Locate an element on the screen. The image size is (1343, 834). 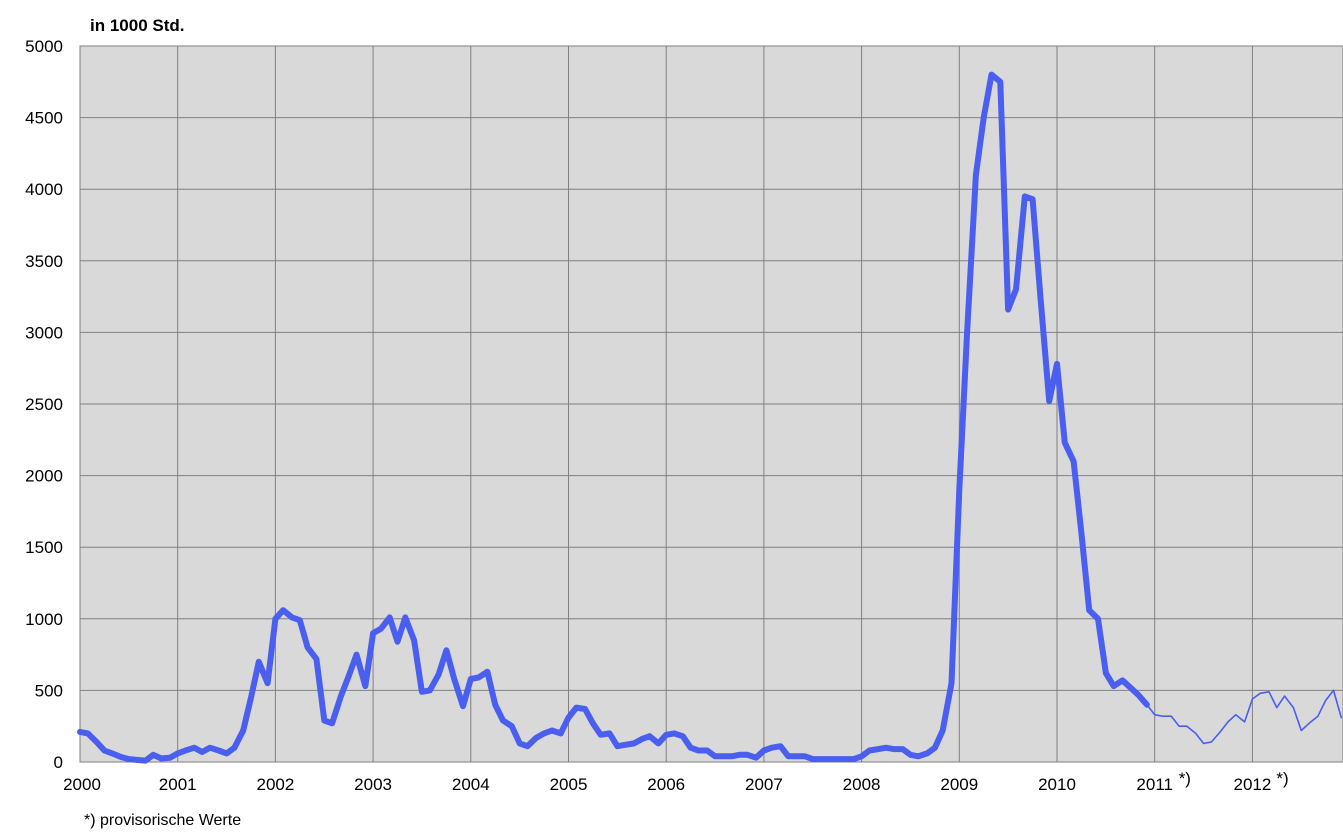
x-tick-label: 2012 is located at coordinates (1252, 784).